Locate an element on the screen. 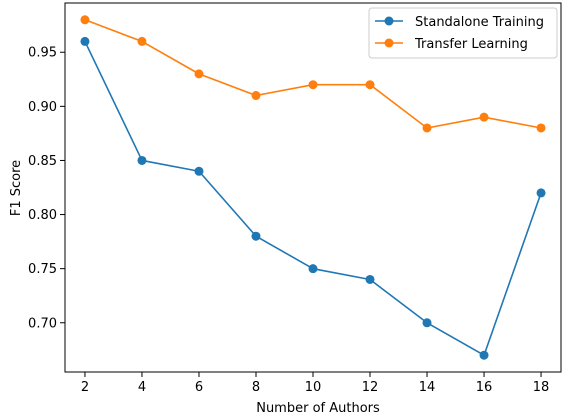  x-tick-label: 16 is located at coordinates (484, 387).